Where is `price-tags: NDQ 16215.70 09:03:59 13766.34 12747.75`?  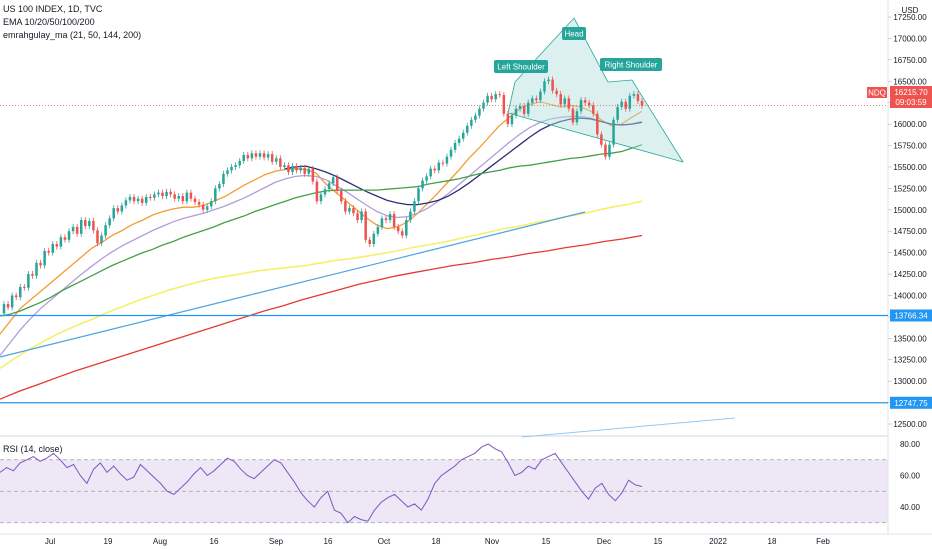
price-tags: NDQ 16215.70 09:03:59 13766.34 12747.75 is located at coordinates (899, 247).